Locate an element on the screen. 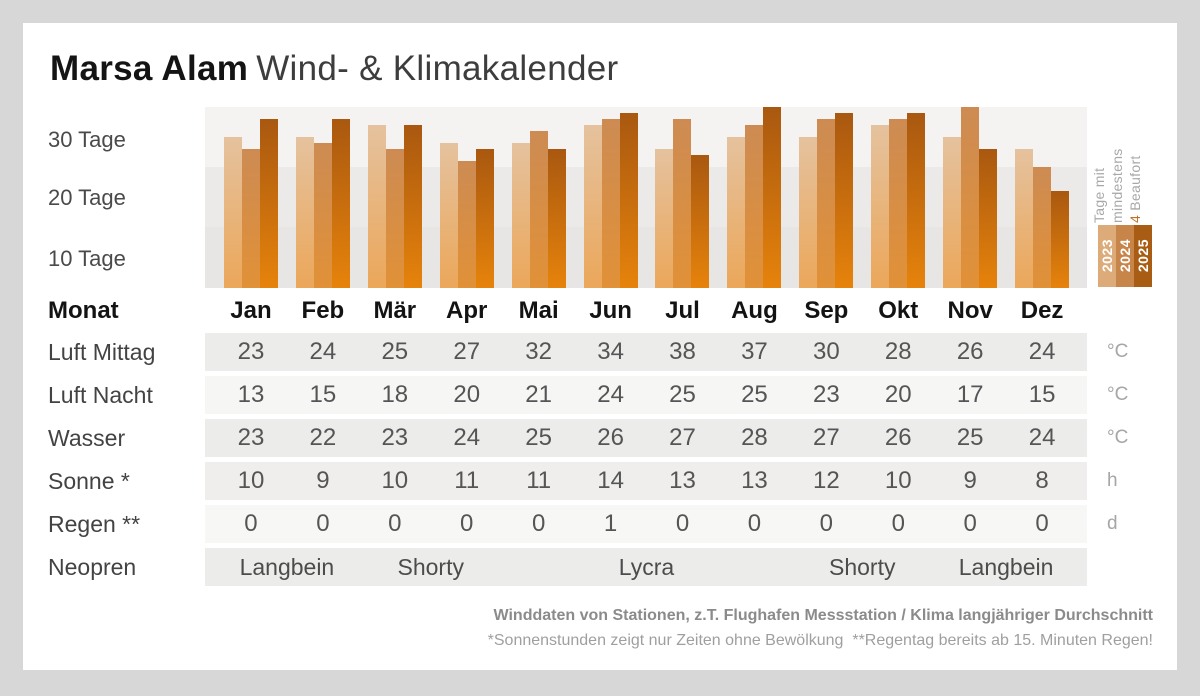 The height and width of the screenshot is (696, 1200). bar-group-Apr is located at coordinates (467, 197).